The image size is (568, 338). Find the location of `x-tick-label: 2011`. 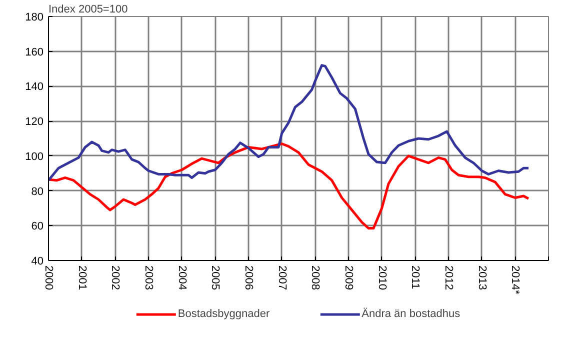

x-tick-label: 2011 is located at coordinates (415, 278).